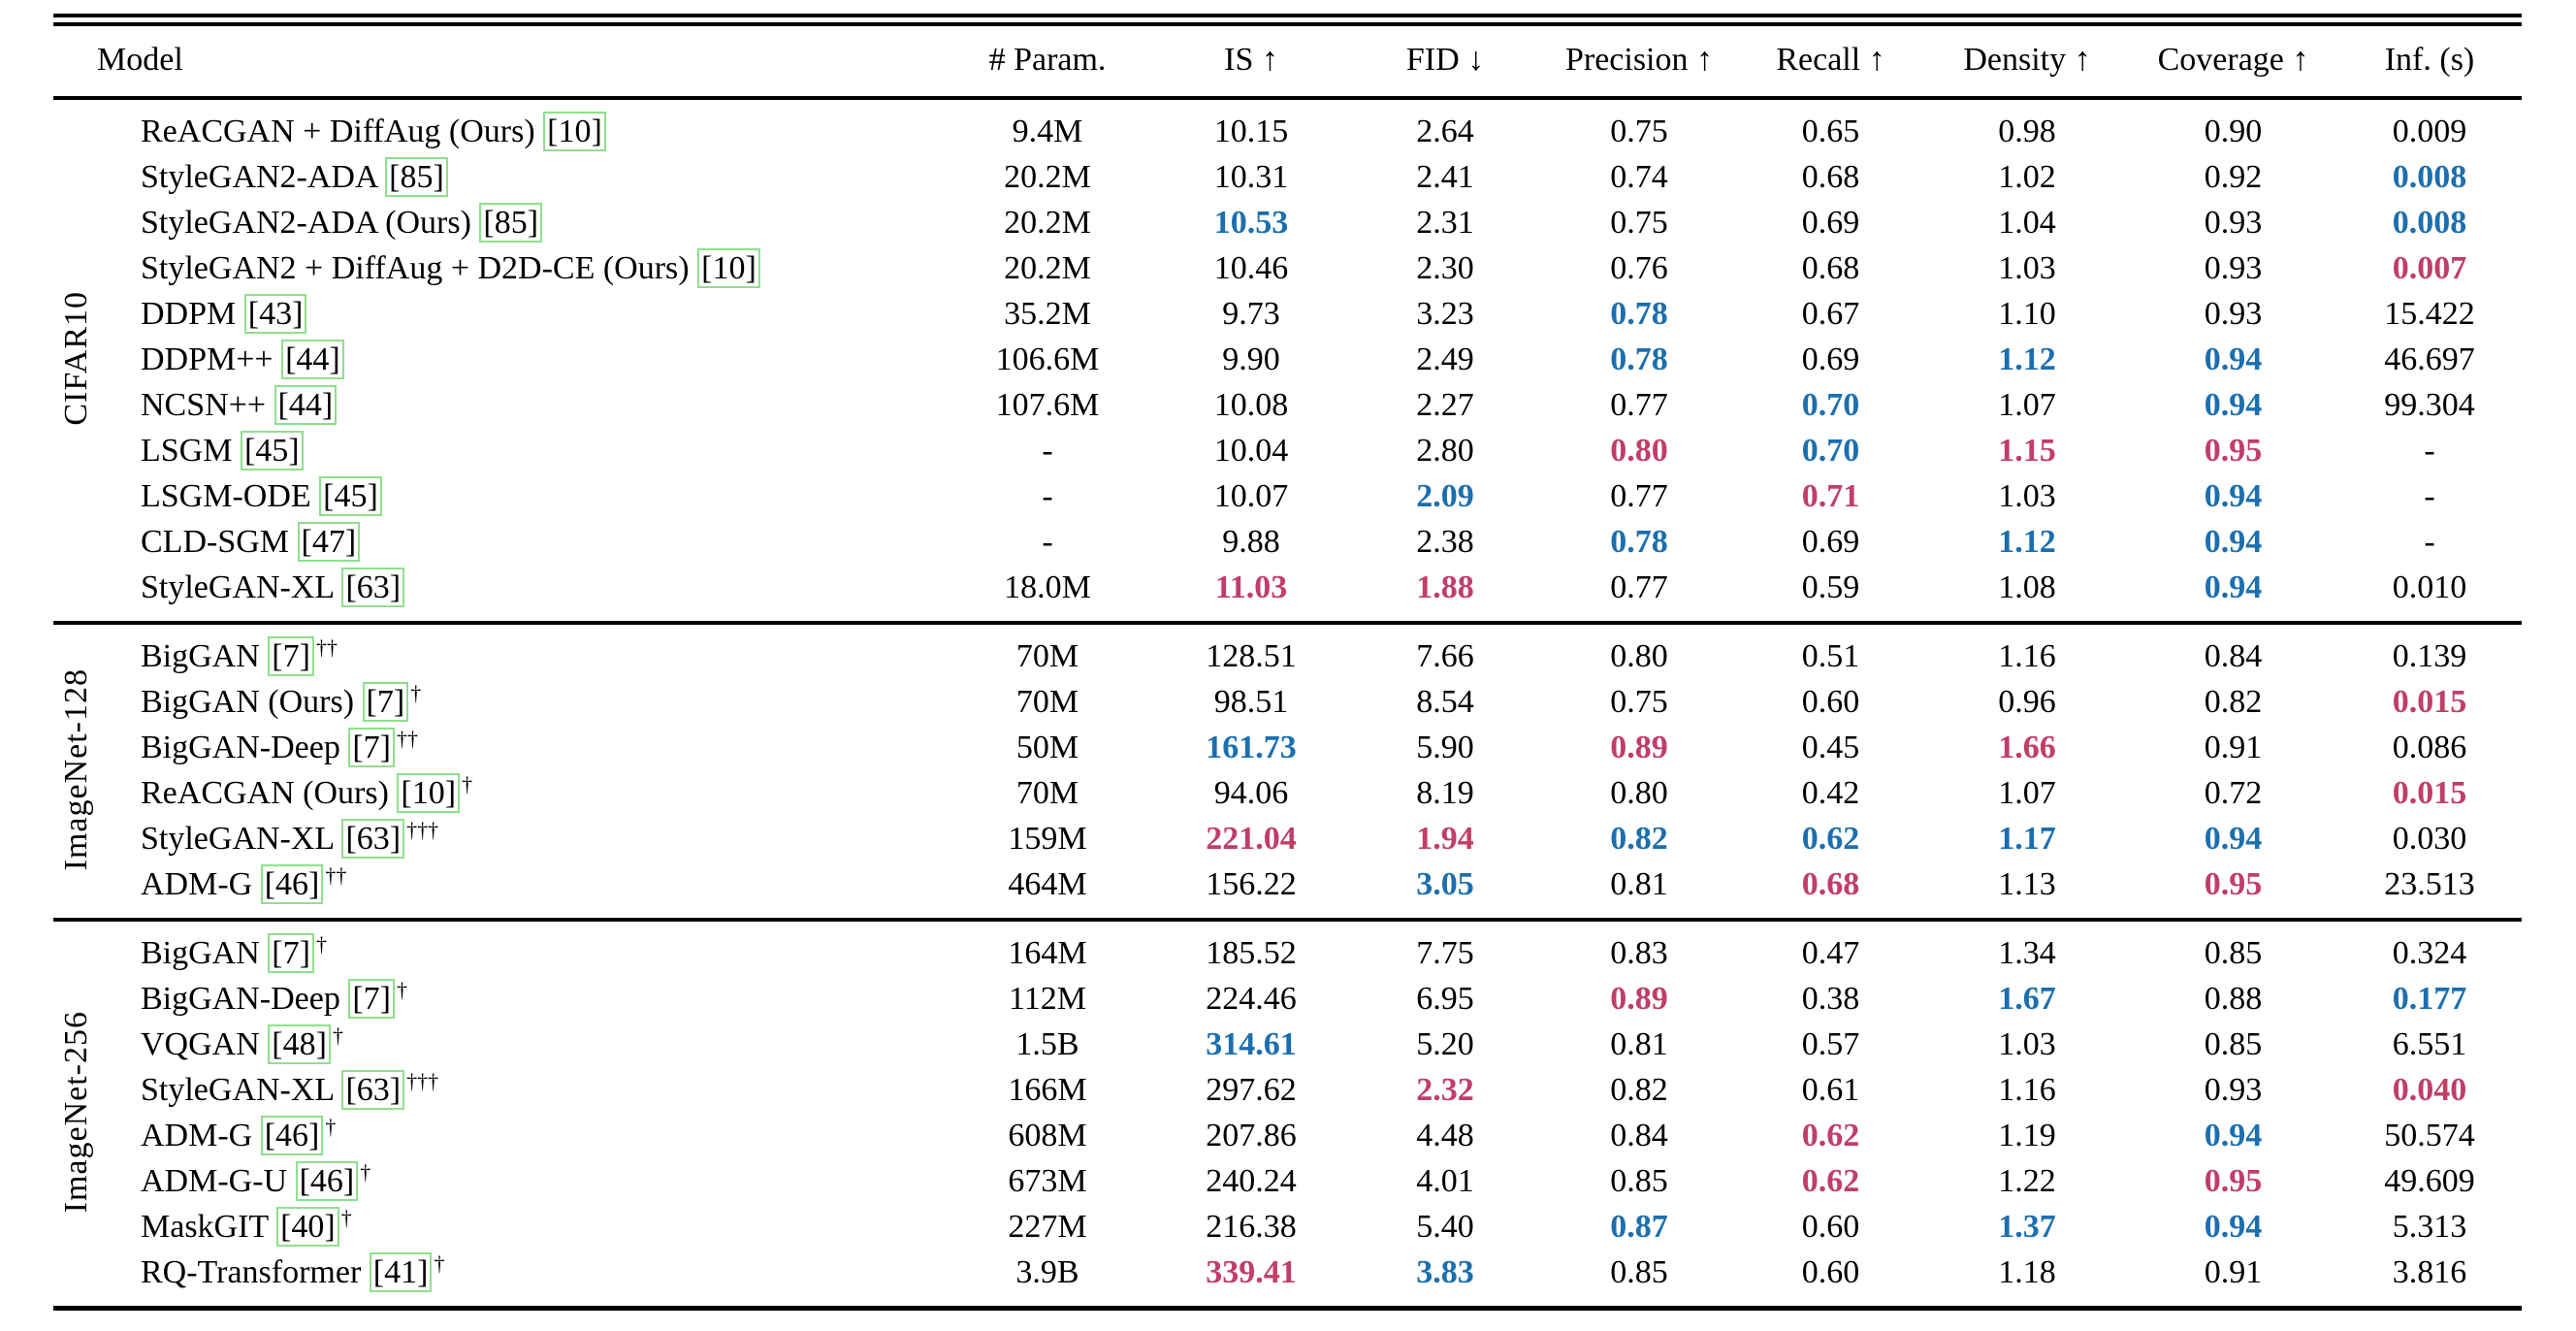 This screenshot has width=2576, height=1331. I want to click on col-header-model: Model, so click(140, 60).